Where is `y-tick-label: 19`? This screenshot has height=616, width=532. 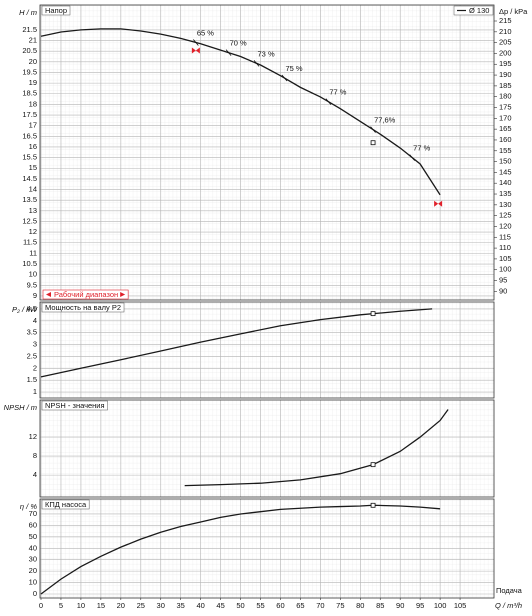
y-tick-label: 19 is located at coordinates (33, 82).